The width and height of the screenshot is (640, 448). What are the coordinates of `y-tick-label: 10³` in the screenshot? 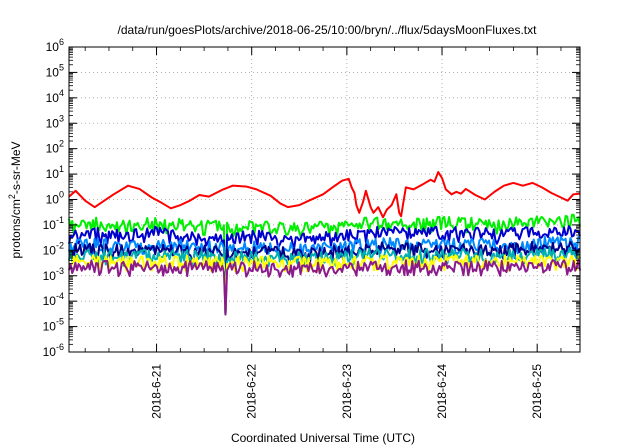 It's located at (55, 121).